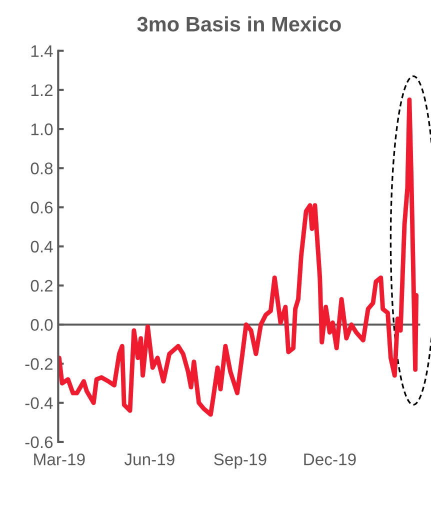  I want to click on x-tick-label: Mar-19, so click(59, 460).